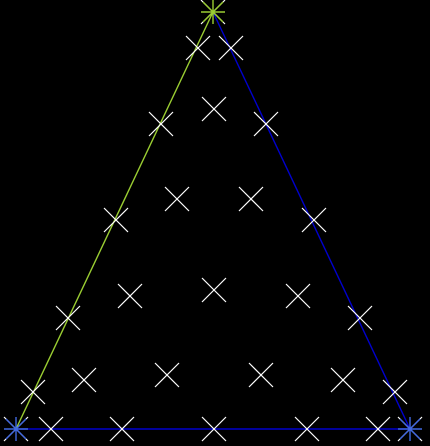  What do you see at coordinates (213, 12) in the screenshot?
I see `apex-highlight` at bounding box center [213, 12].